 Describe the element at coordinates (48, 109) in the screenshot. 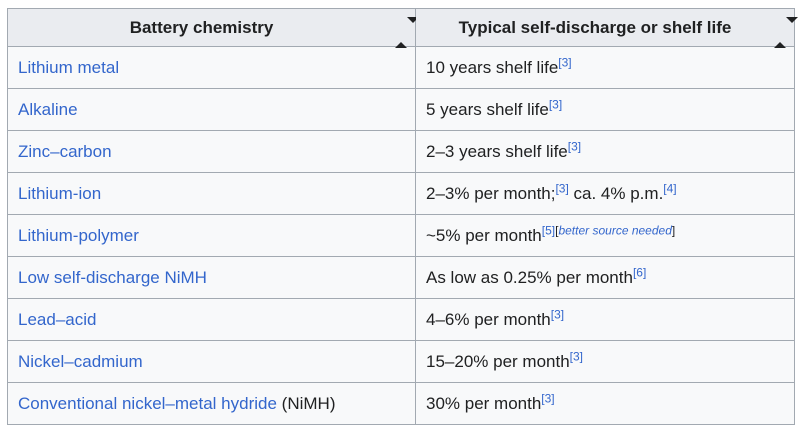

I see `chemistry-link: Alkaline` at that location.